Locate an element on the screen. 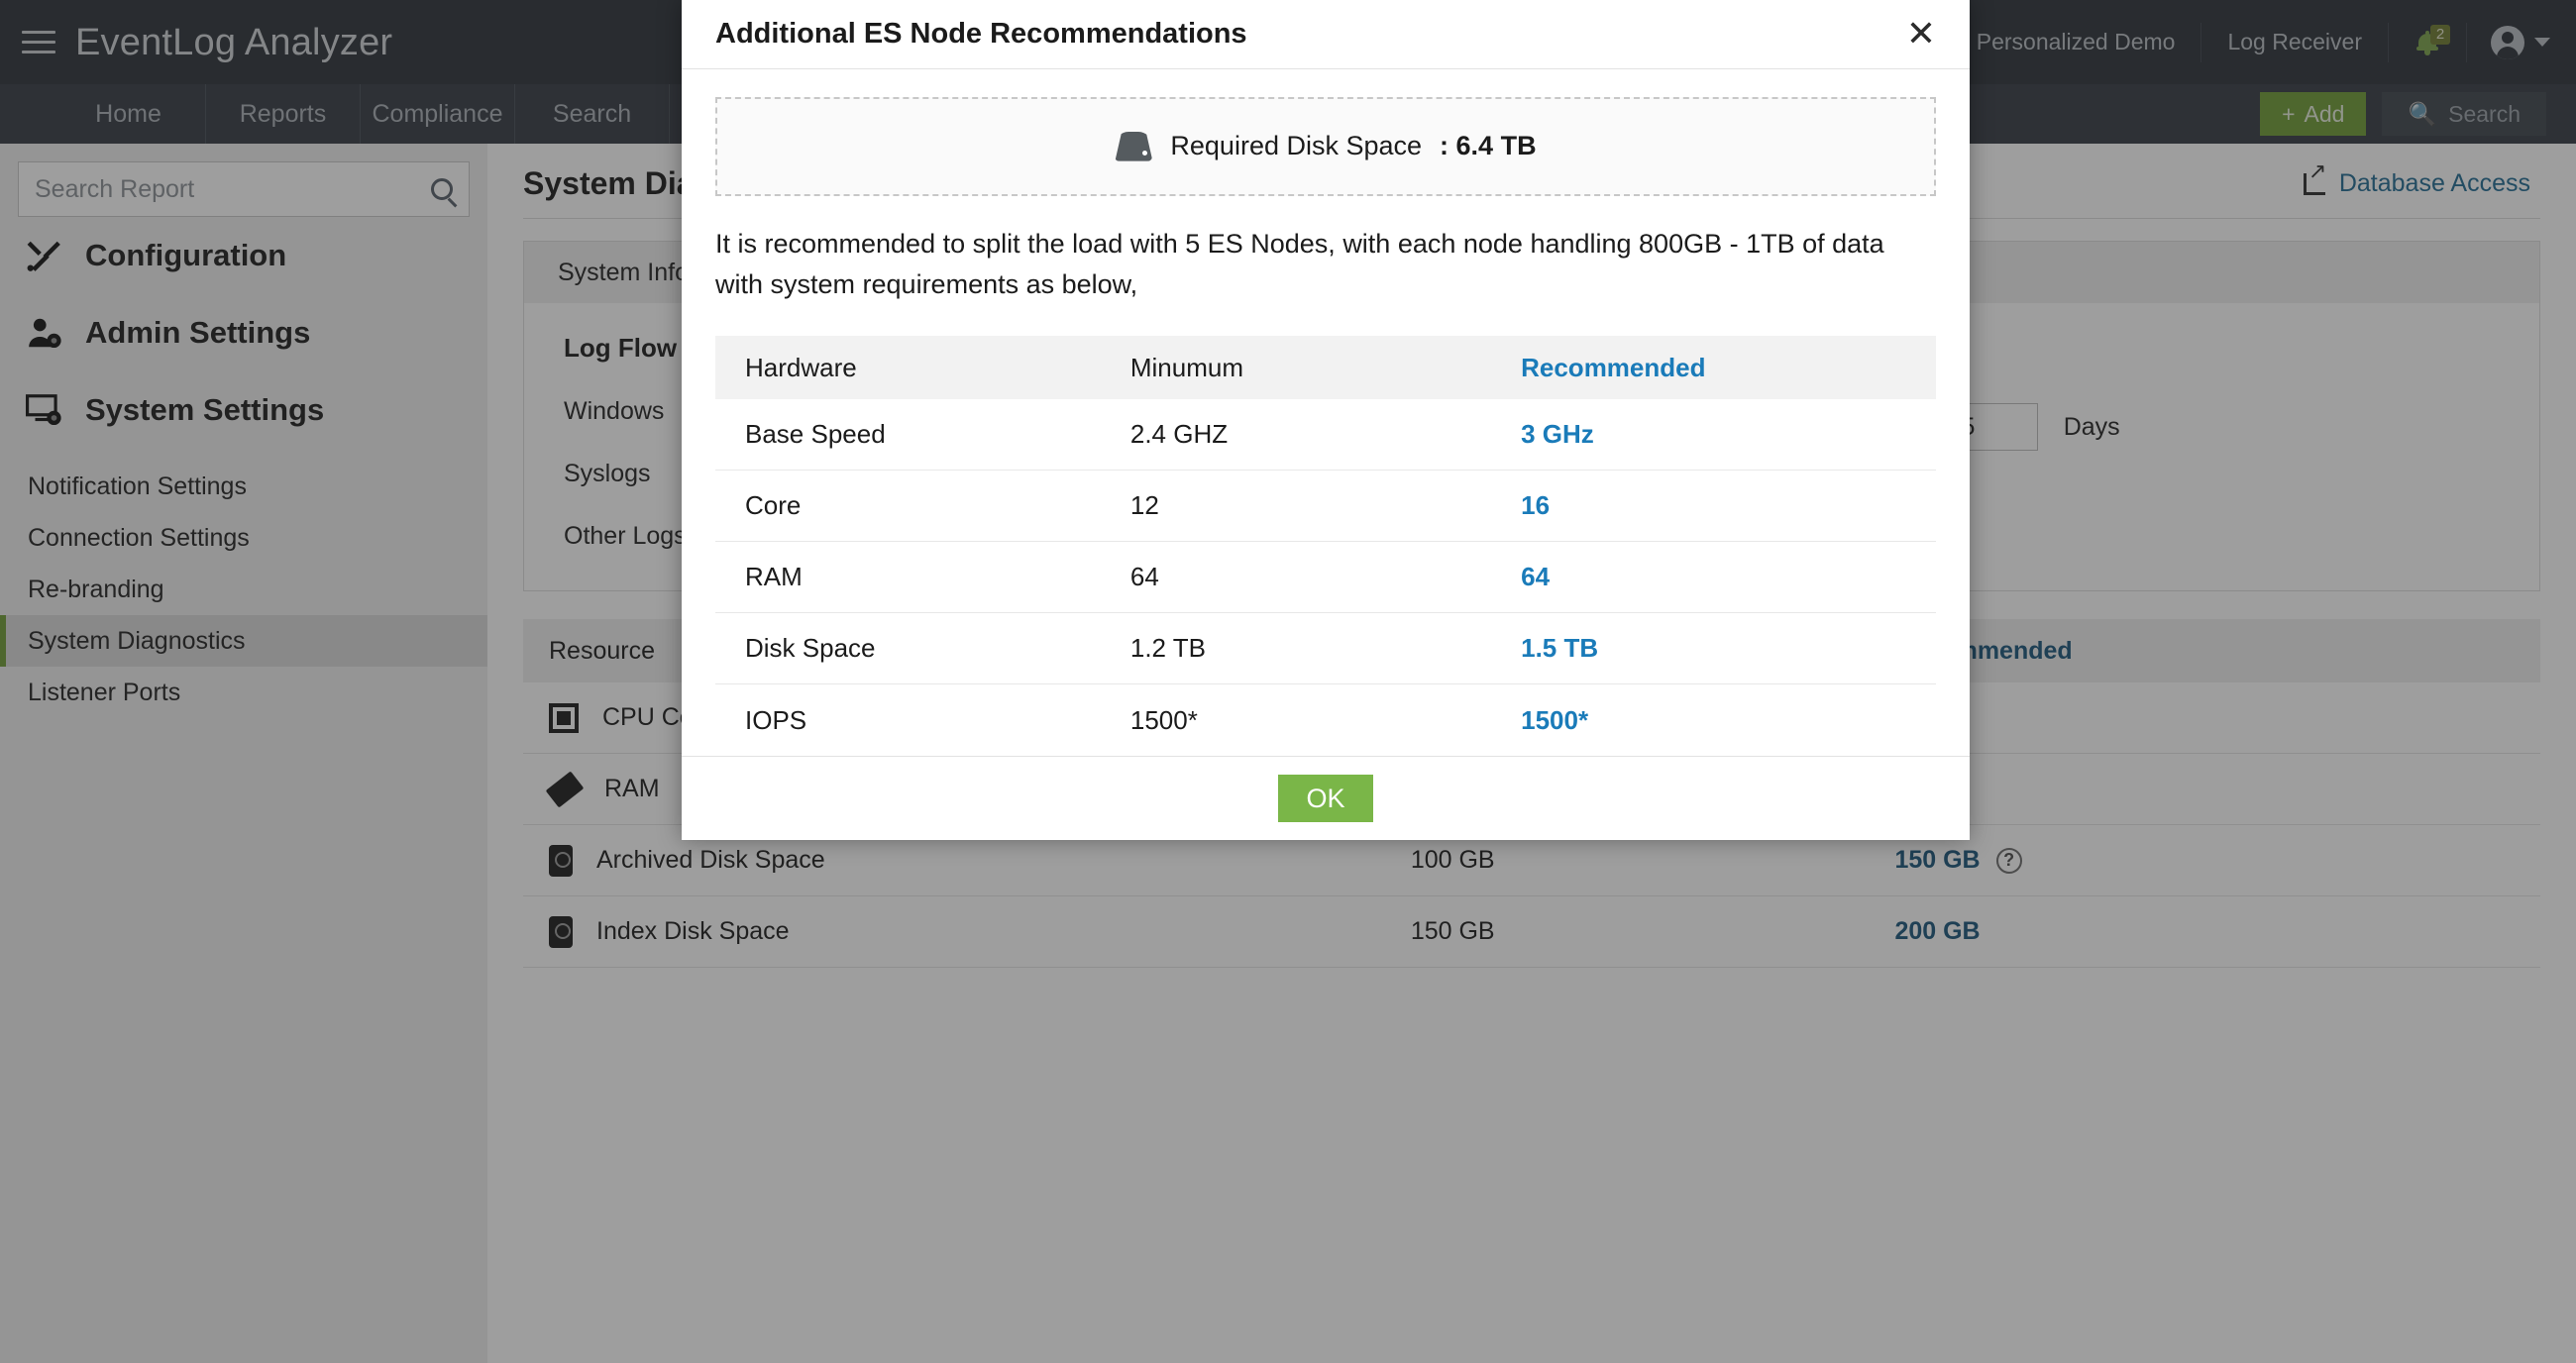  search-report-input: Search Report is located at coordinates (244, 189).